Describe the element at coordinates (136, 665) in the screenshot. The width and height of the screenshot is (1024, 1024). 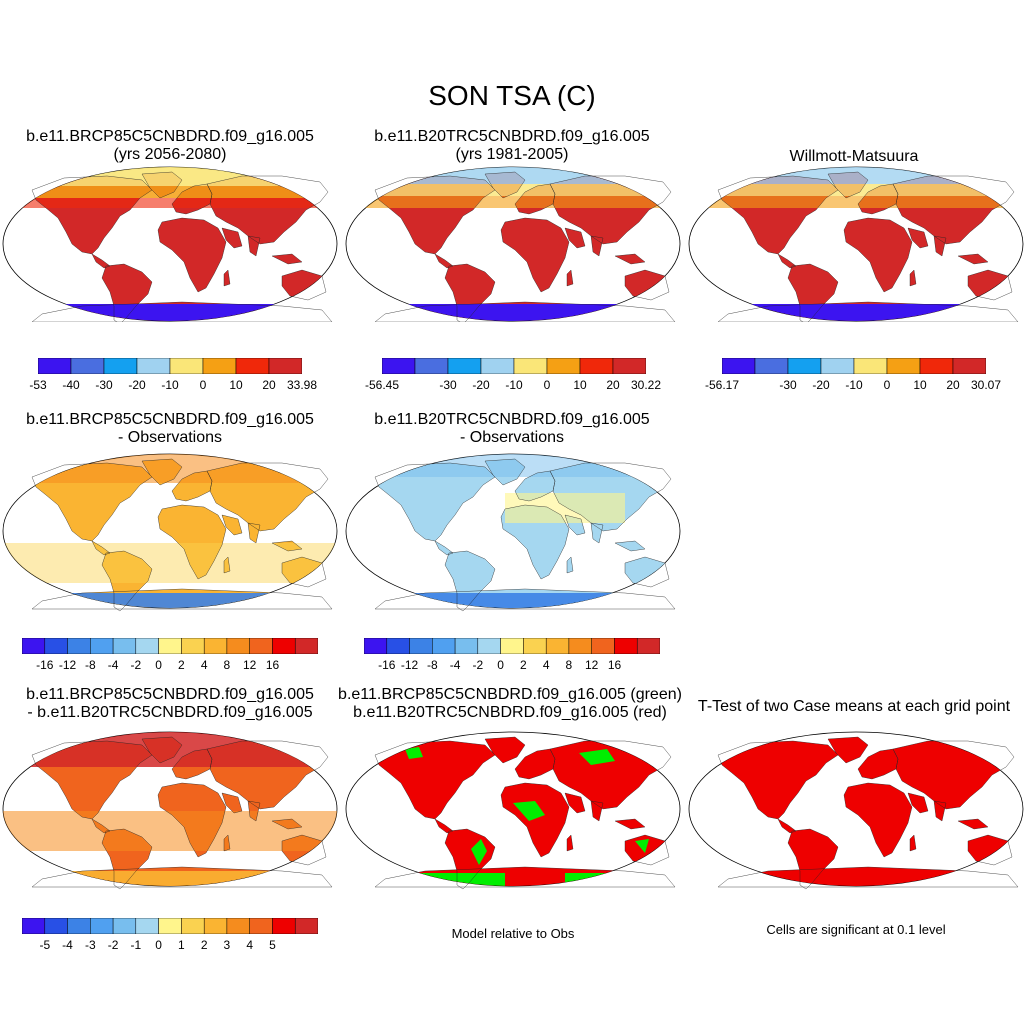
I see `cb4-tick: -2` at that location.